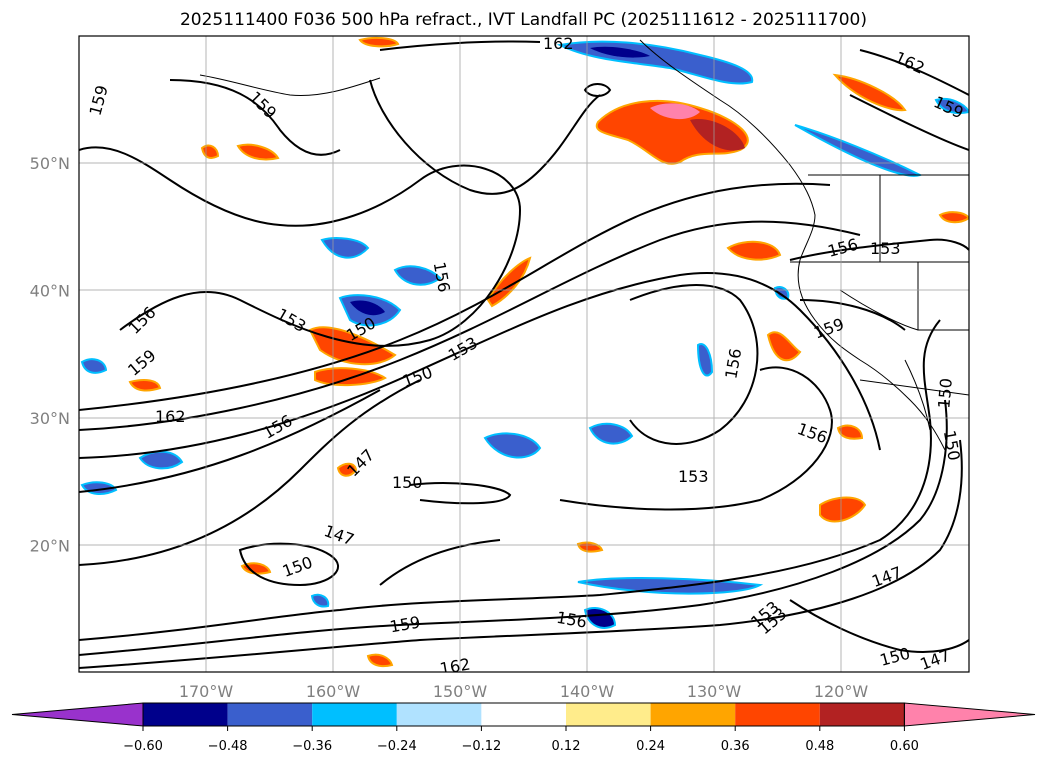 The image size is (1047, 765). I want to click on patch-bc-coast, so click(717, 135).